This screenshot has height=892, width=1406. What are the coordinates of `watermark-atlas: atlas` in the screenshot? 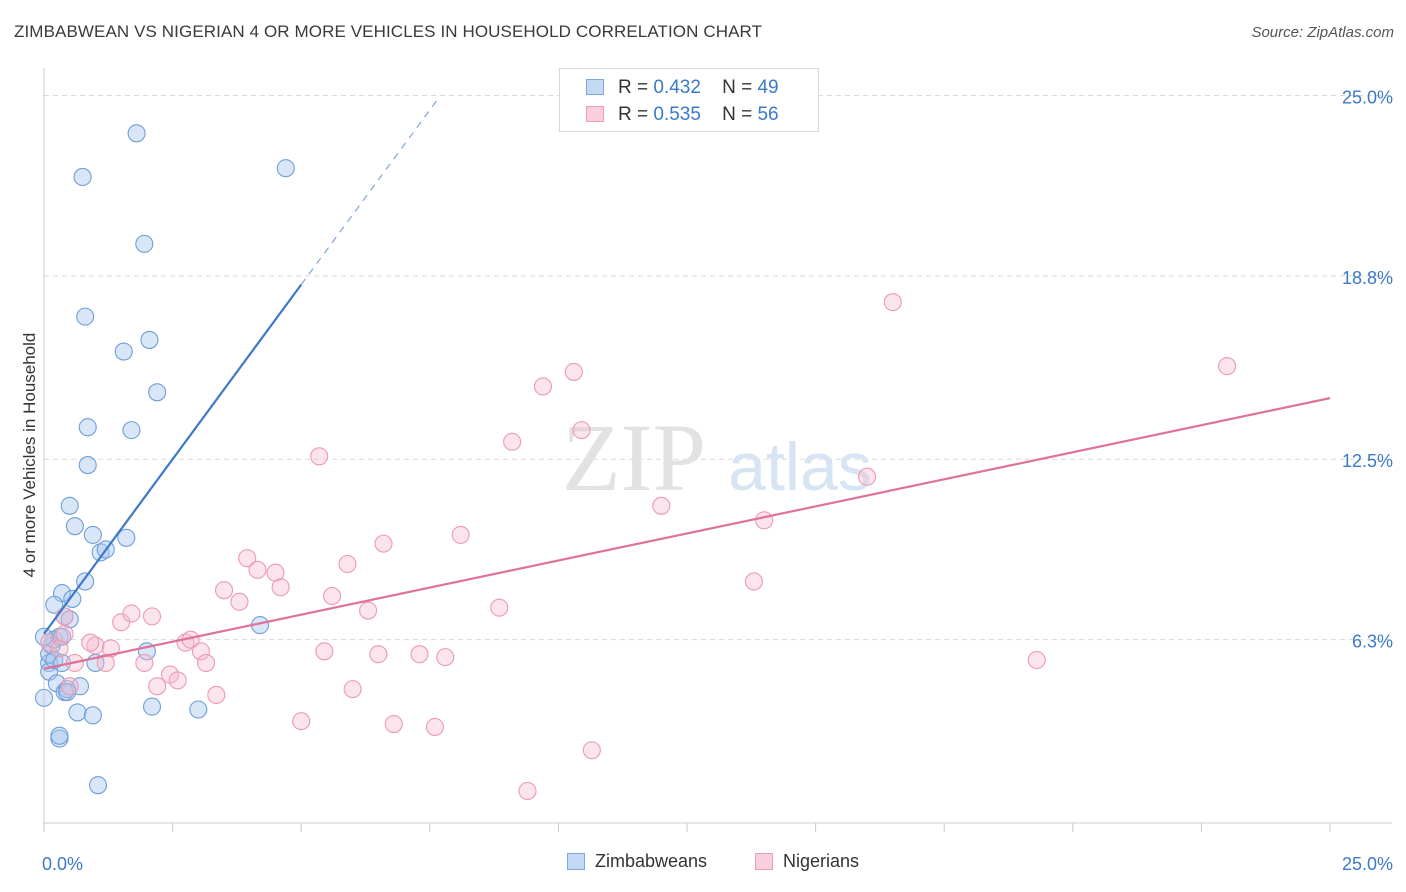 It's located at (800, 467).